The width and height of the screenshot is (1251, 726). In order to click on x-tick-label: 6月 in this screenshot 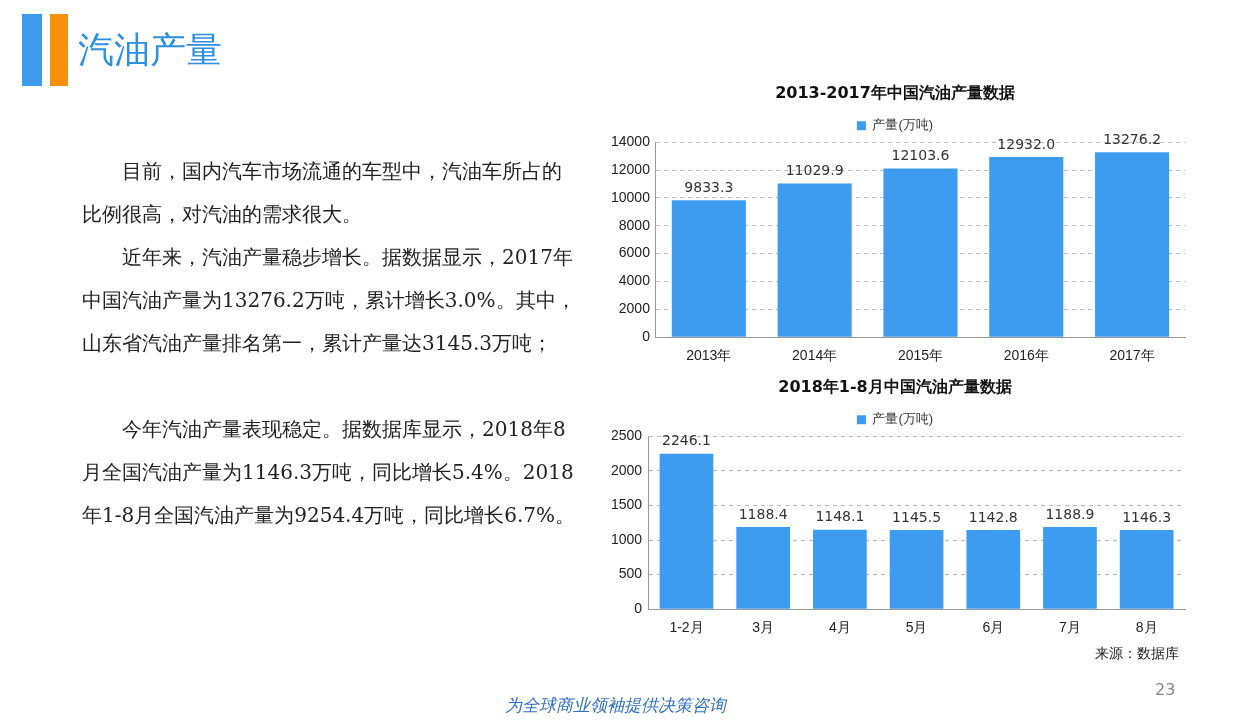, I will do `click(993, 627)`.